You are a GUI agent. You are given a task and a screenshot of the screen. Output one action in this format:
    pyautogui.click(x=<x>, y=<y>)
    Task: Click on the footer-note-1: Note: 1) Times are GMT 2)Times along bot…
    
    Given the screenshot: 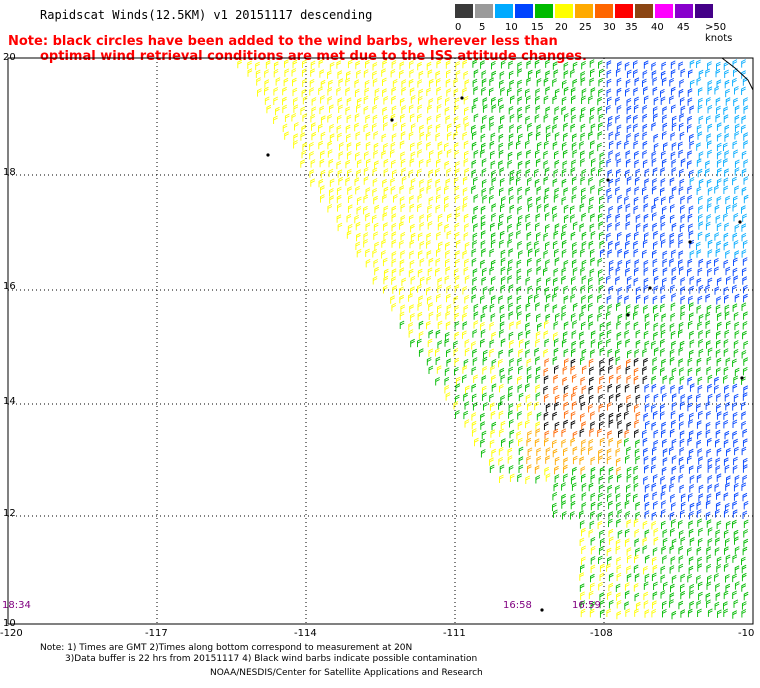 What is the action you would take?
    pyautogui.click(x=226, y=648)
    